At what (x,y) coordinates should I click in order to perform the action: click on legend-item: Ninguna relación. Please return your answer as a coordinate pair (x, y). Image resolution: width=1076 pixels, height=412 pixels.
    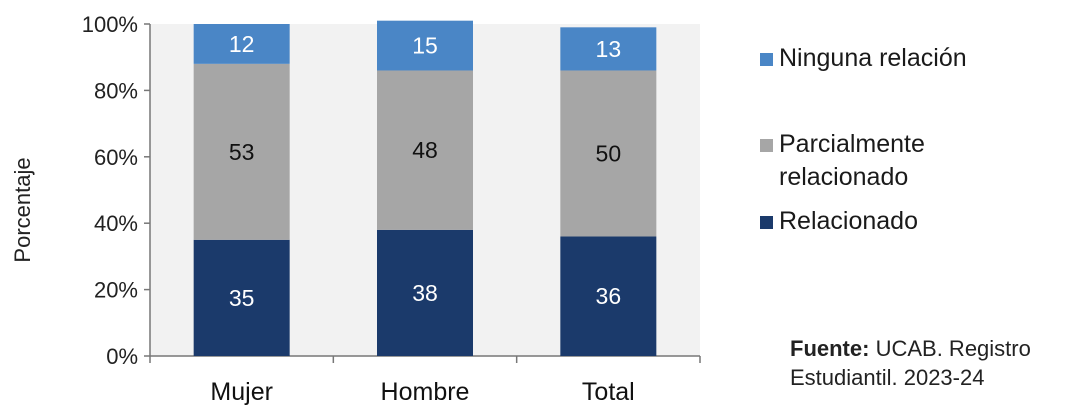
    Looking at the image, I should click on (910, 58).